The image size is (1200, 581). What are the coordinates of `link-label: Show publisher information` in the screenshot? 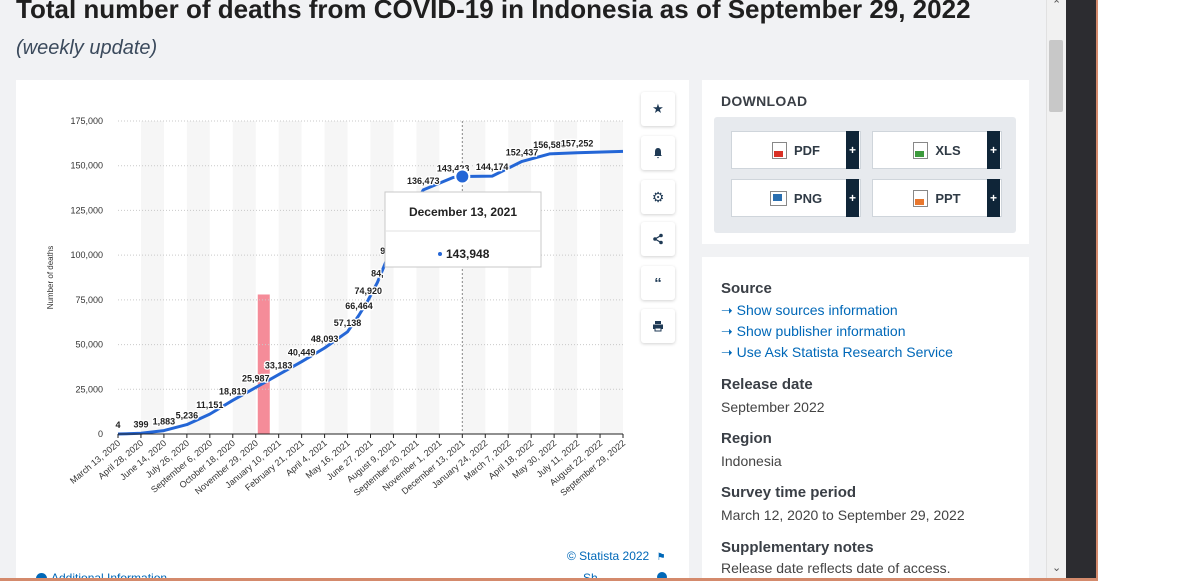 It's located at (821, 331).